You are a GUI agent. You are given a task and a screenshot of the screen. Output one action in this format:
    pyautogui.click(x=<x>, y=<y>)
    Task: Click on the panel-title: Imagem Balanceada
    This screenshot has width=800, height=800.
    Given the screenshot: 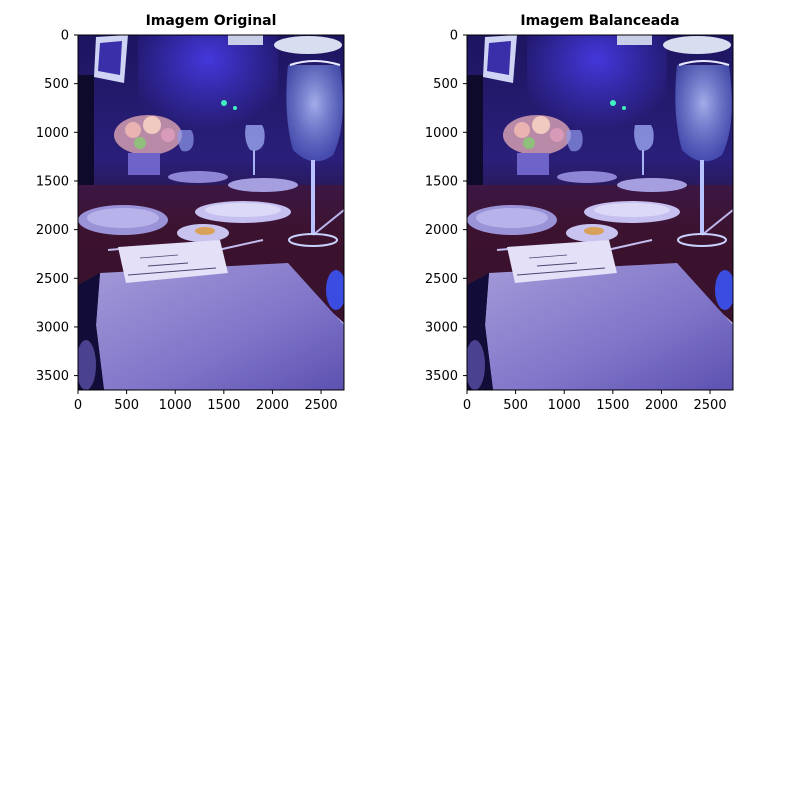 What is the action you would take?
    pyautogui.click(x=599, y=21)
    